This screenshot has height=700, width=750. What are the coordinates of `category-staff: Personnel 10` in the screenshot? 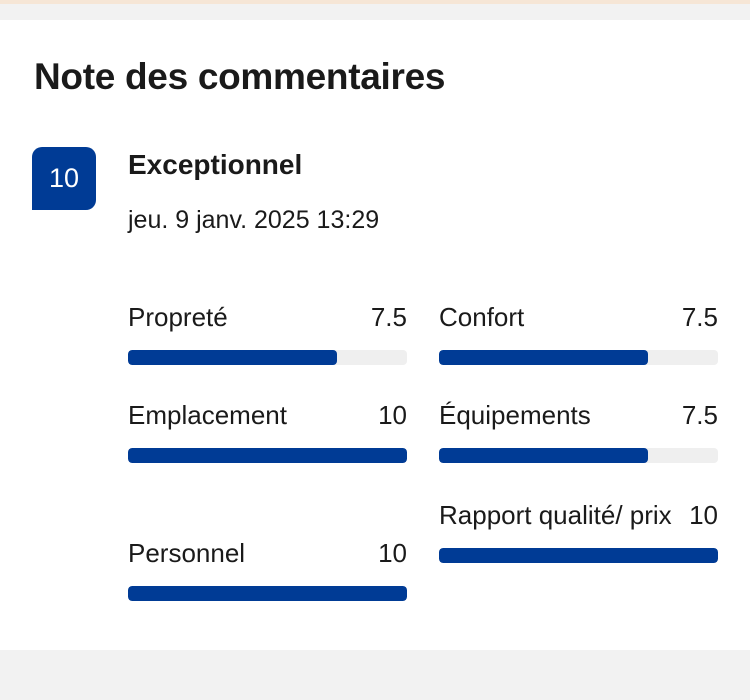 It's located at (267, 567).